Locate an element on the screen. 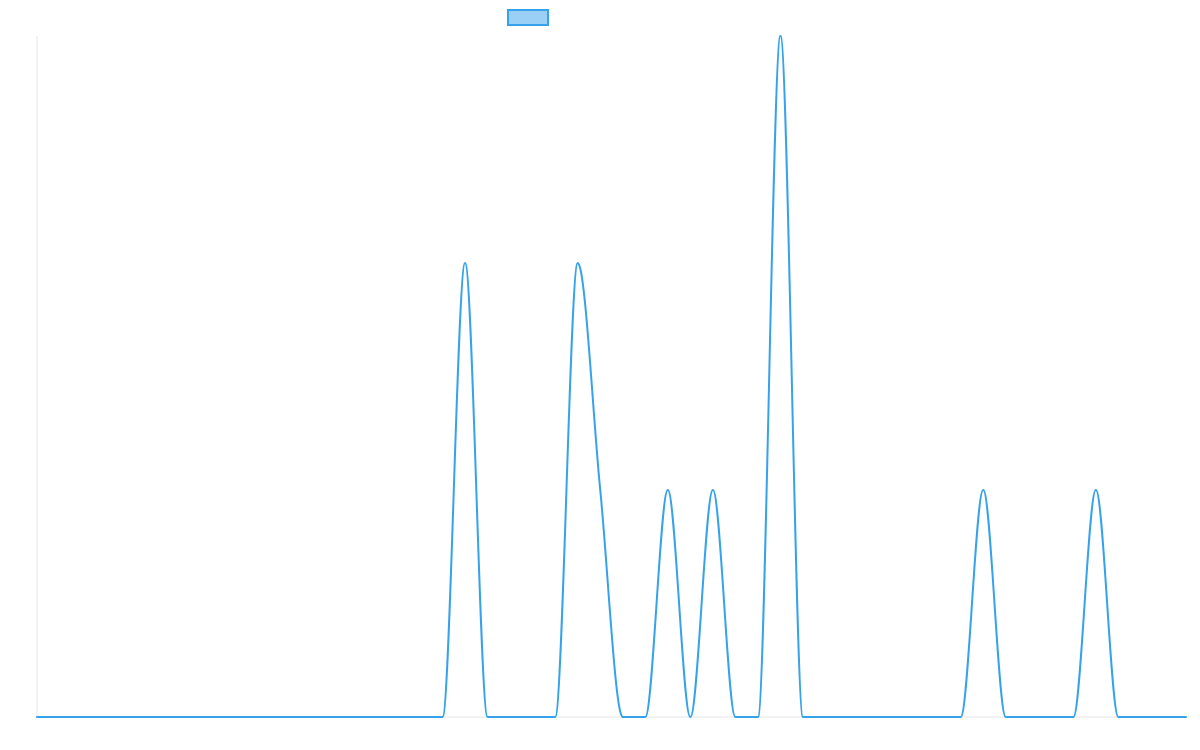 The height and width of the screenshot is (750, 1200). legend-swatch is located at coordinates (528, 17).